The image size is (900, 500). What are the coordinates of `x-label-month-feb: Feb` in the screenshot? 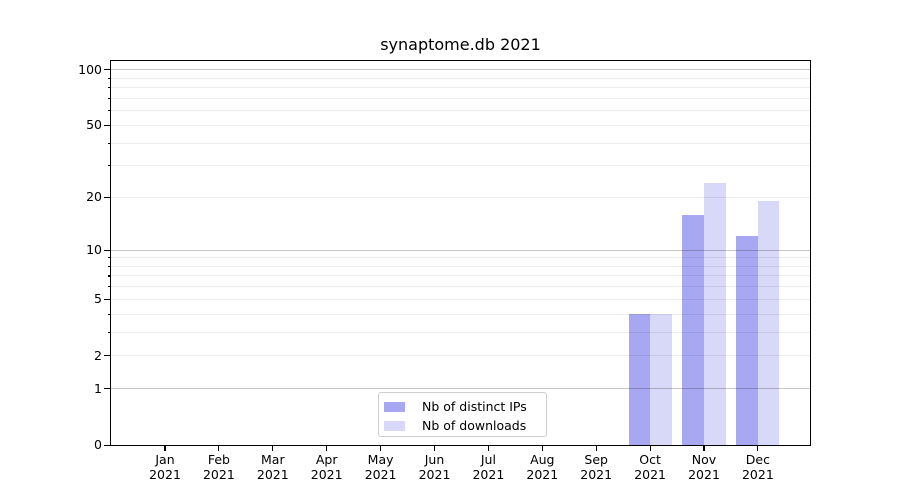 It's located at (218, 459).